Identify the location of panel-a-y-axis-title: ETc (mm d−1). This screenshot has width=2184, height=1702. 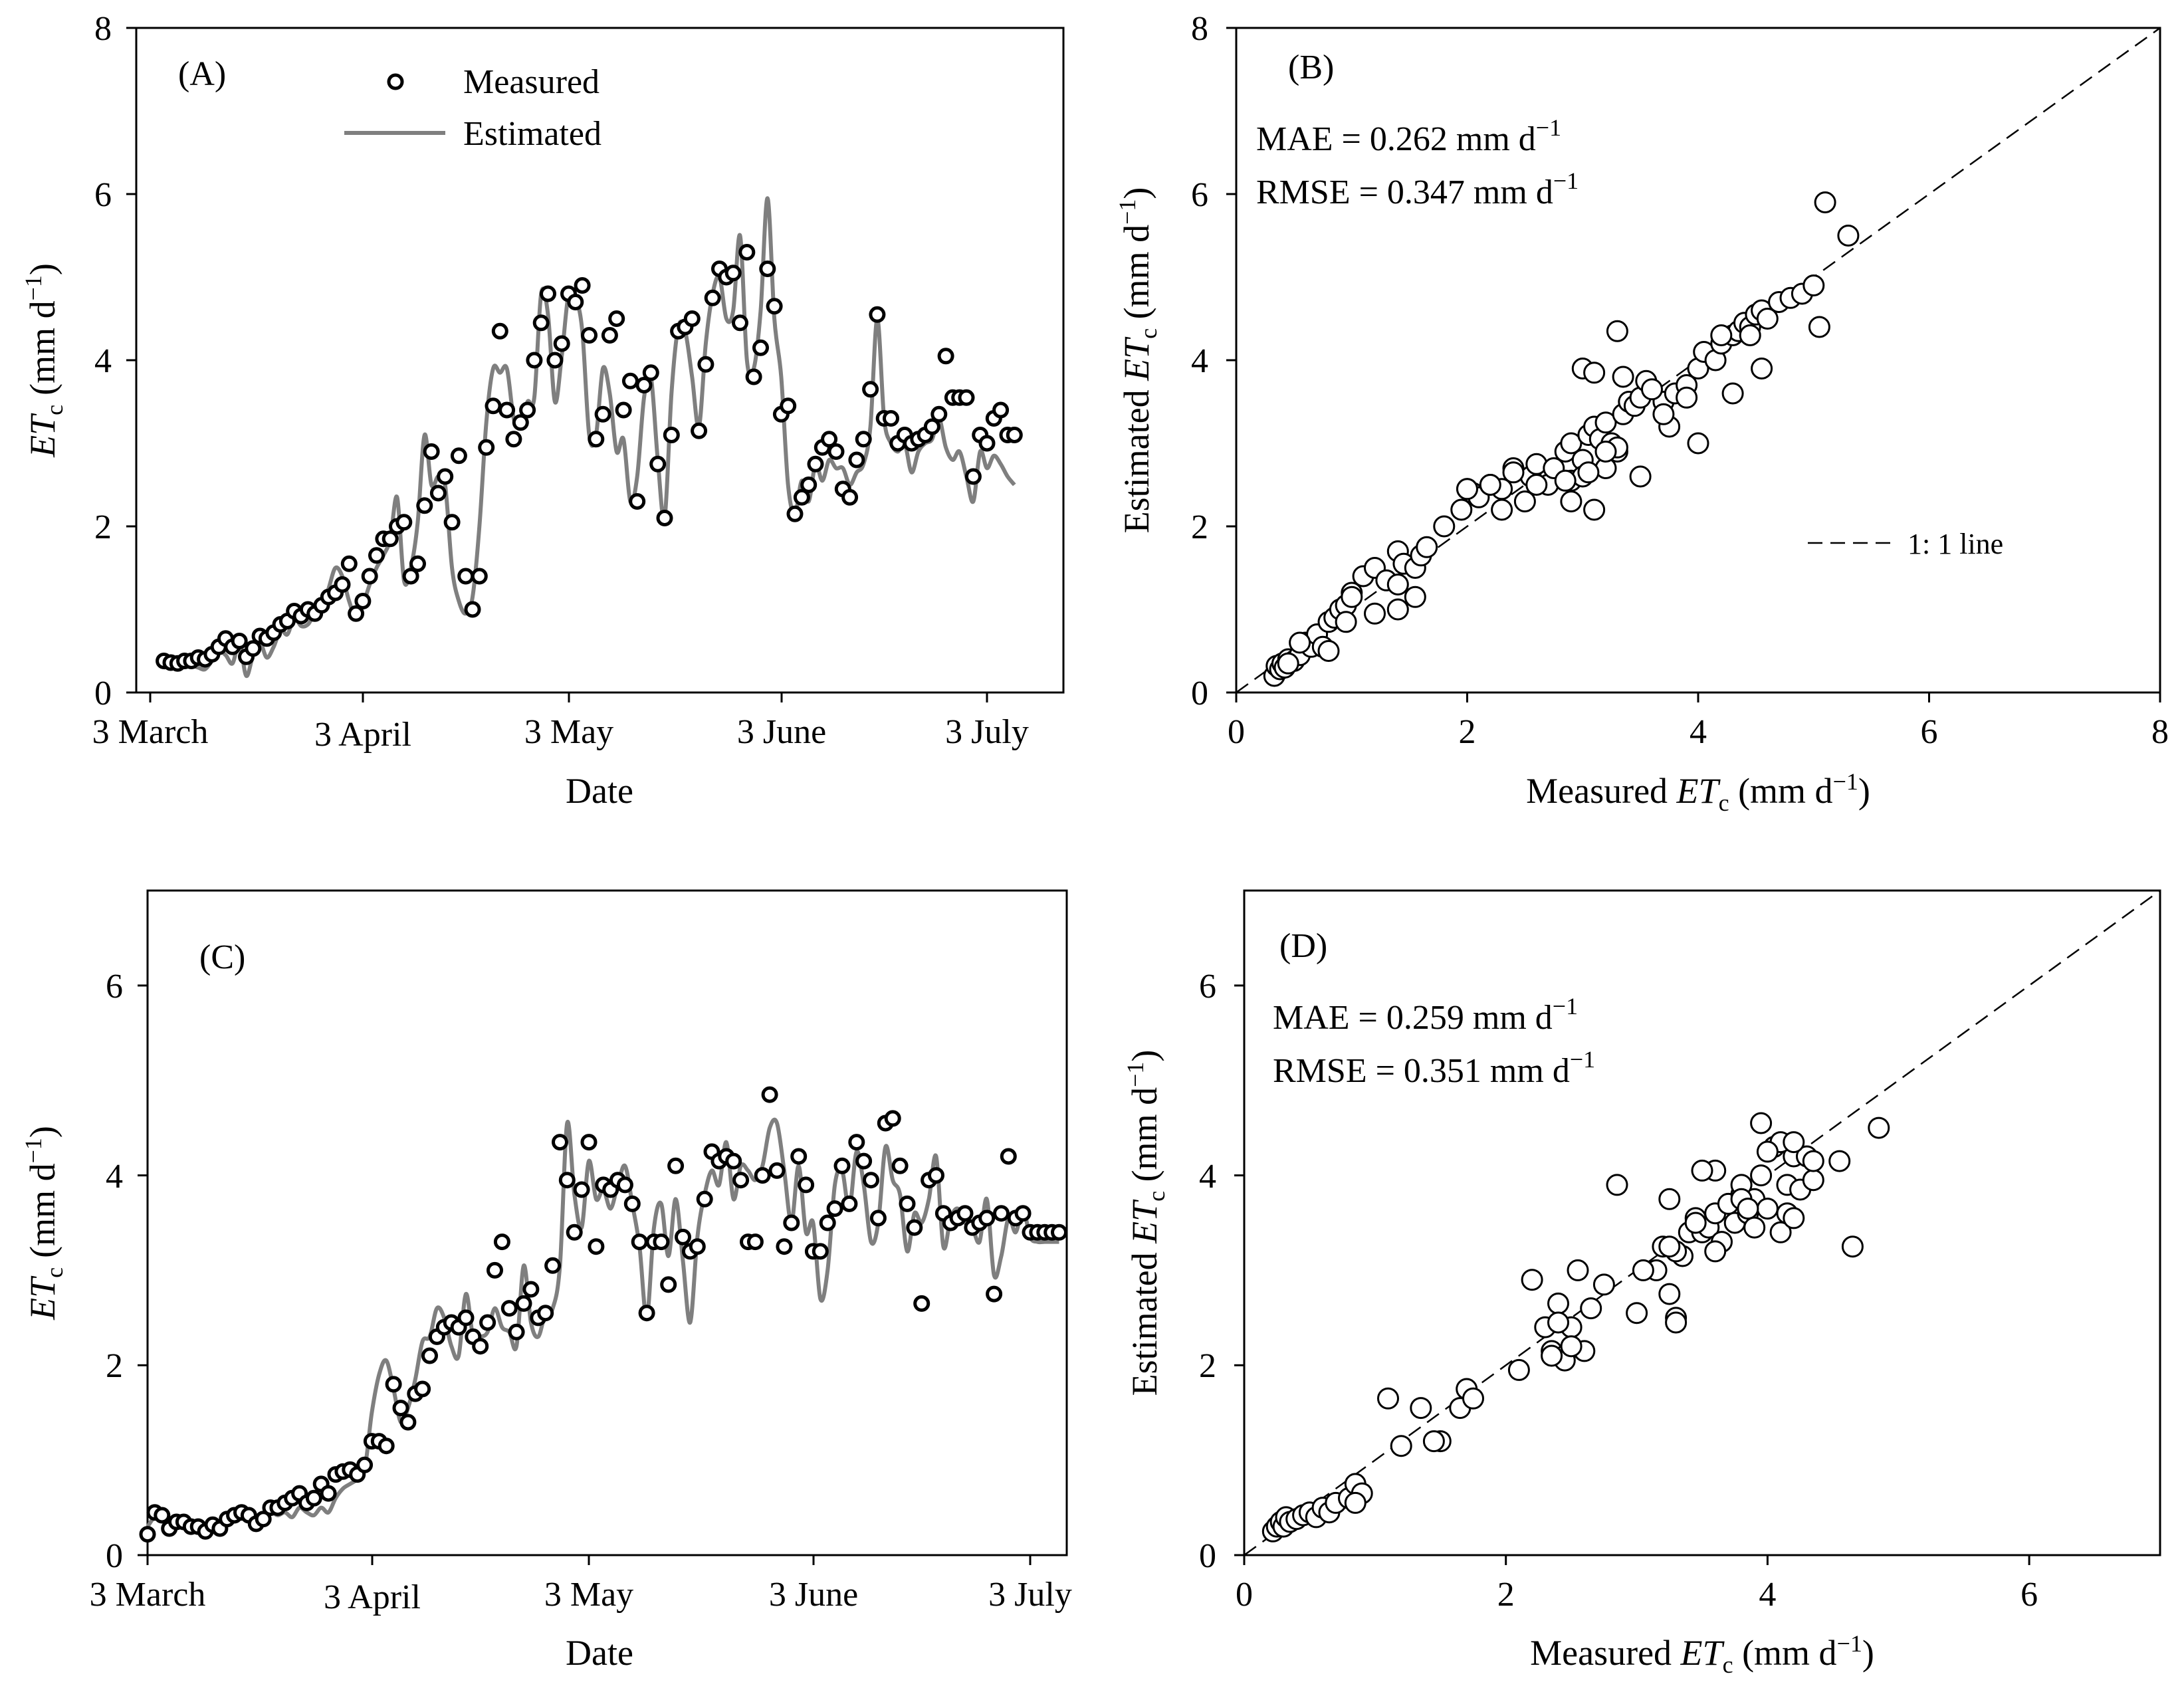
(44, 360).